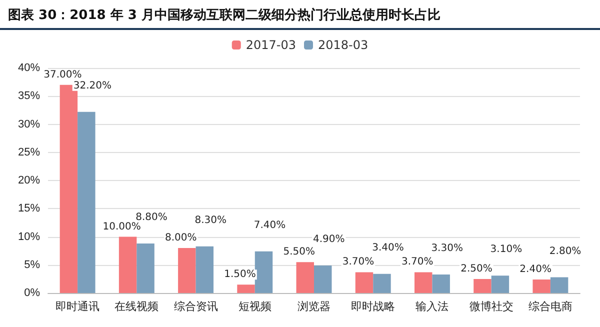 The height and width of the screenshot is (327, 600). Describe the element at coordinates (565, 251) in the screenshot. I see `data-label: 2.80%` at that location.